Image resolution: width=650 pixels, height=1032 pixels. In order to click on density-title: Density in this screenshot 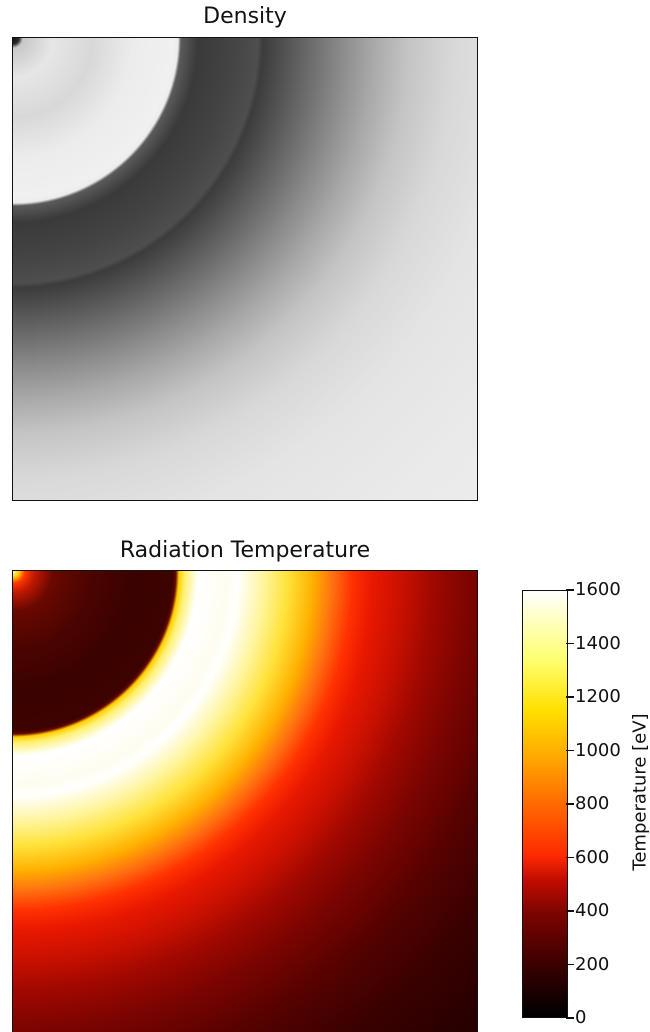, I will do `click(245, 16)`.